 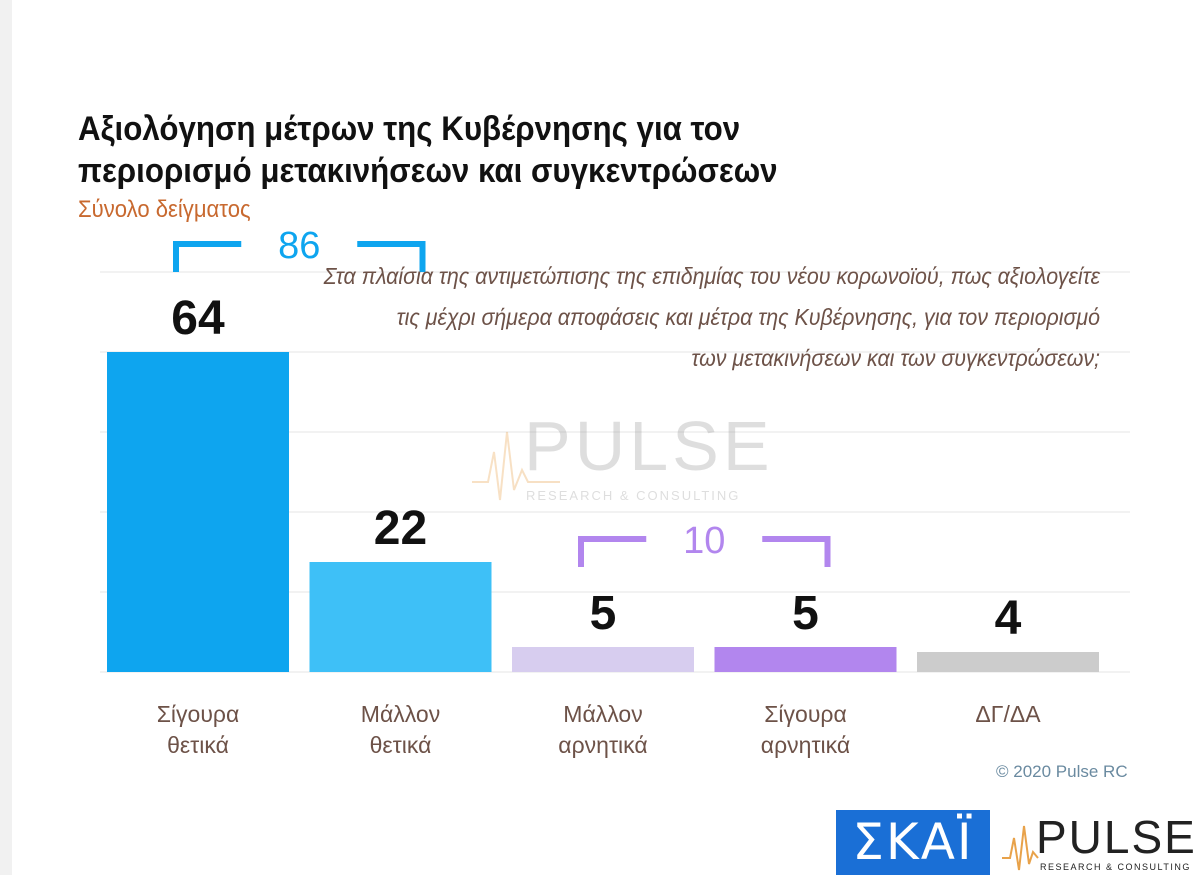 What do you see at coordinates (6, 437) in the screenshot?
I see `left-edge-strip` at bounding box center [6, 437].